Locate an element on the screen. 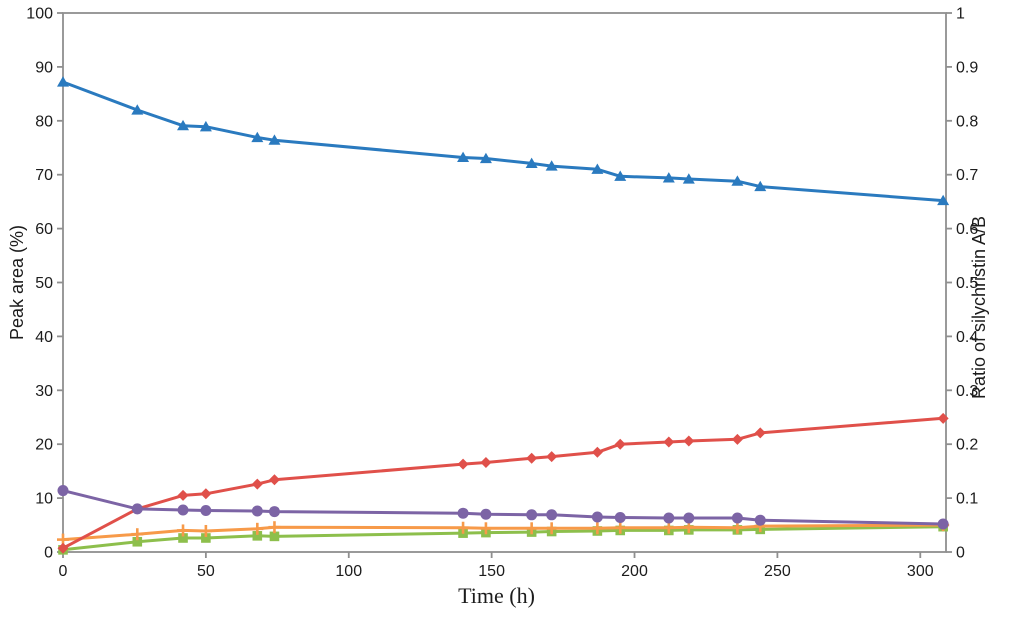 This screenshot has height=621, width=1024. left-axis-tick-label: 100 is located at coordinates (39, 14).